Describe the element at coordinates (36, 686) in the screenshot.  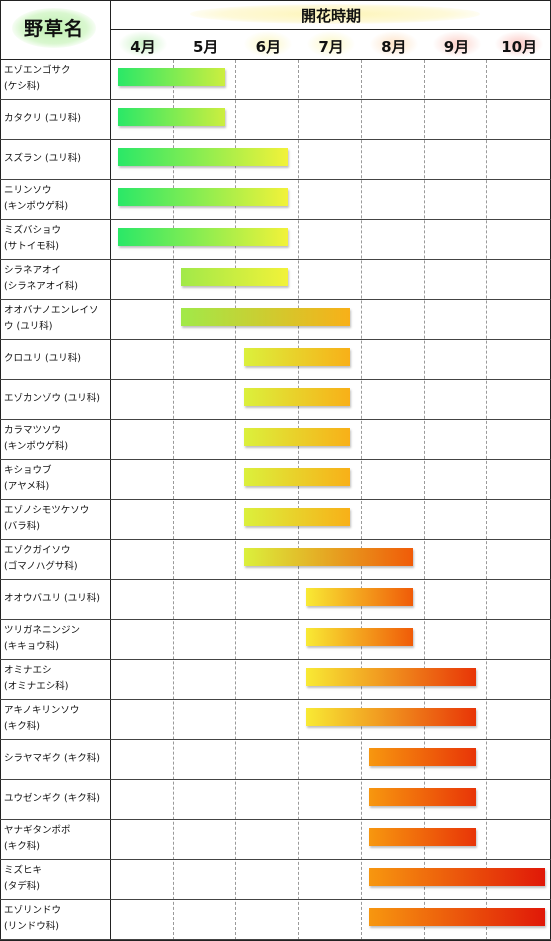
I see `species-family-line: (オミナエシ科)` at that location.